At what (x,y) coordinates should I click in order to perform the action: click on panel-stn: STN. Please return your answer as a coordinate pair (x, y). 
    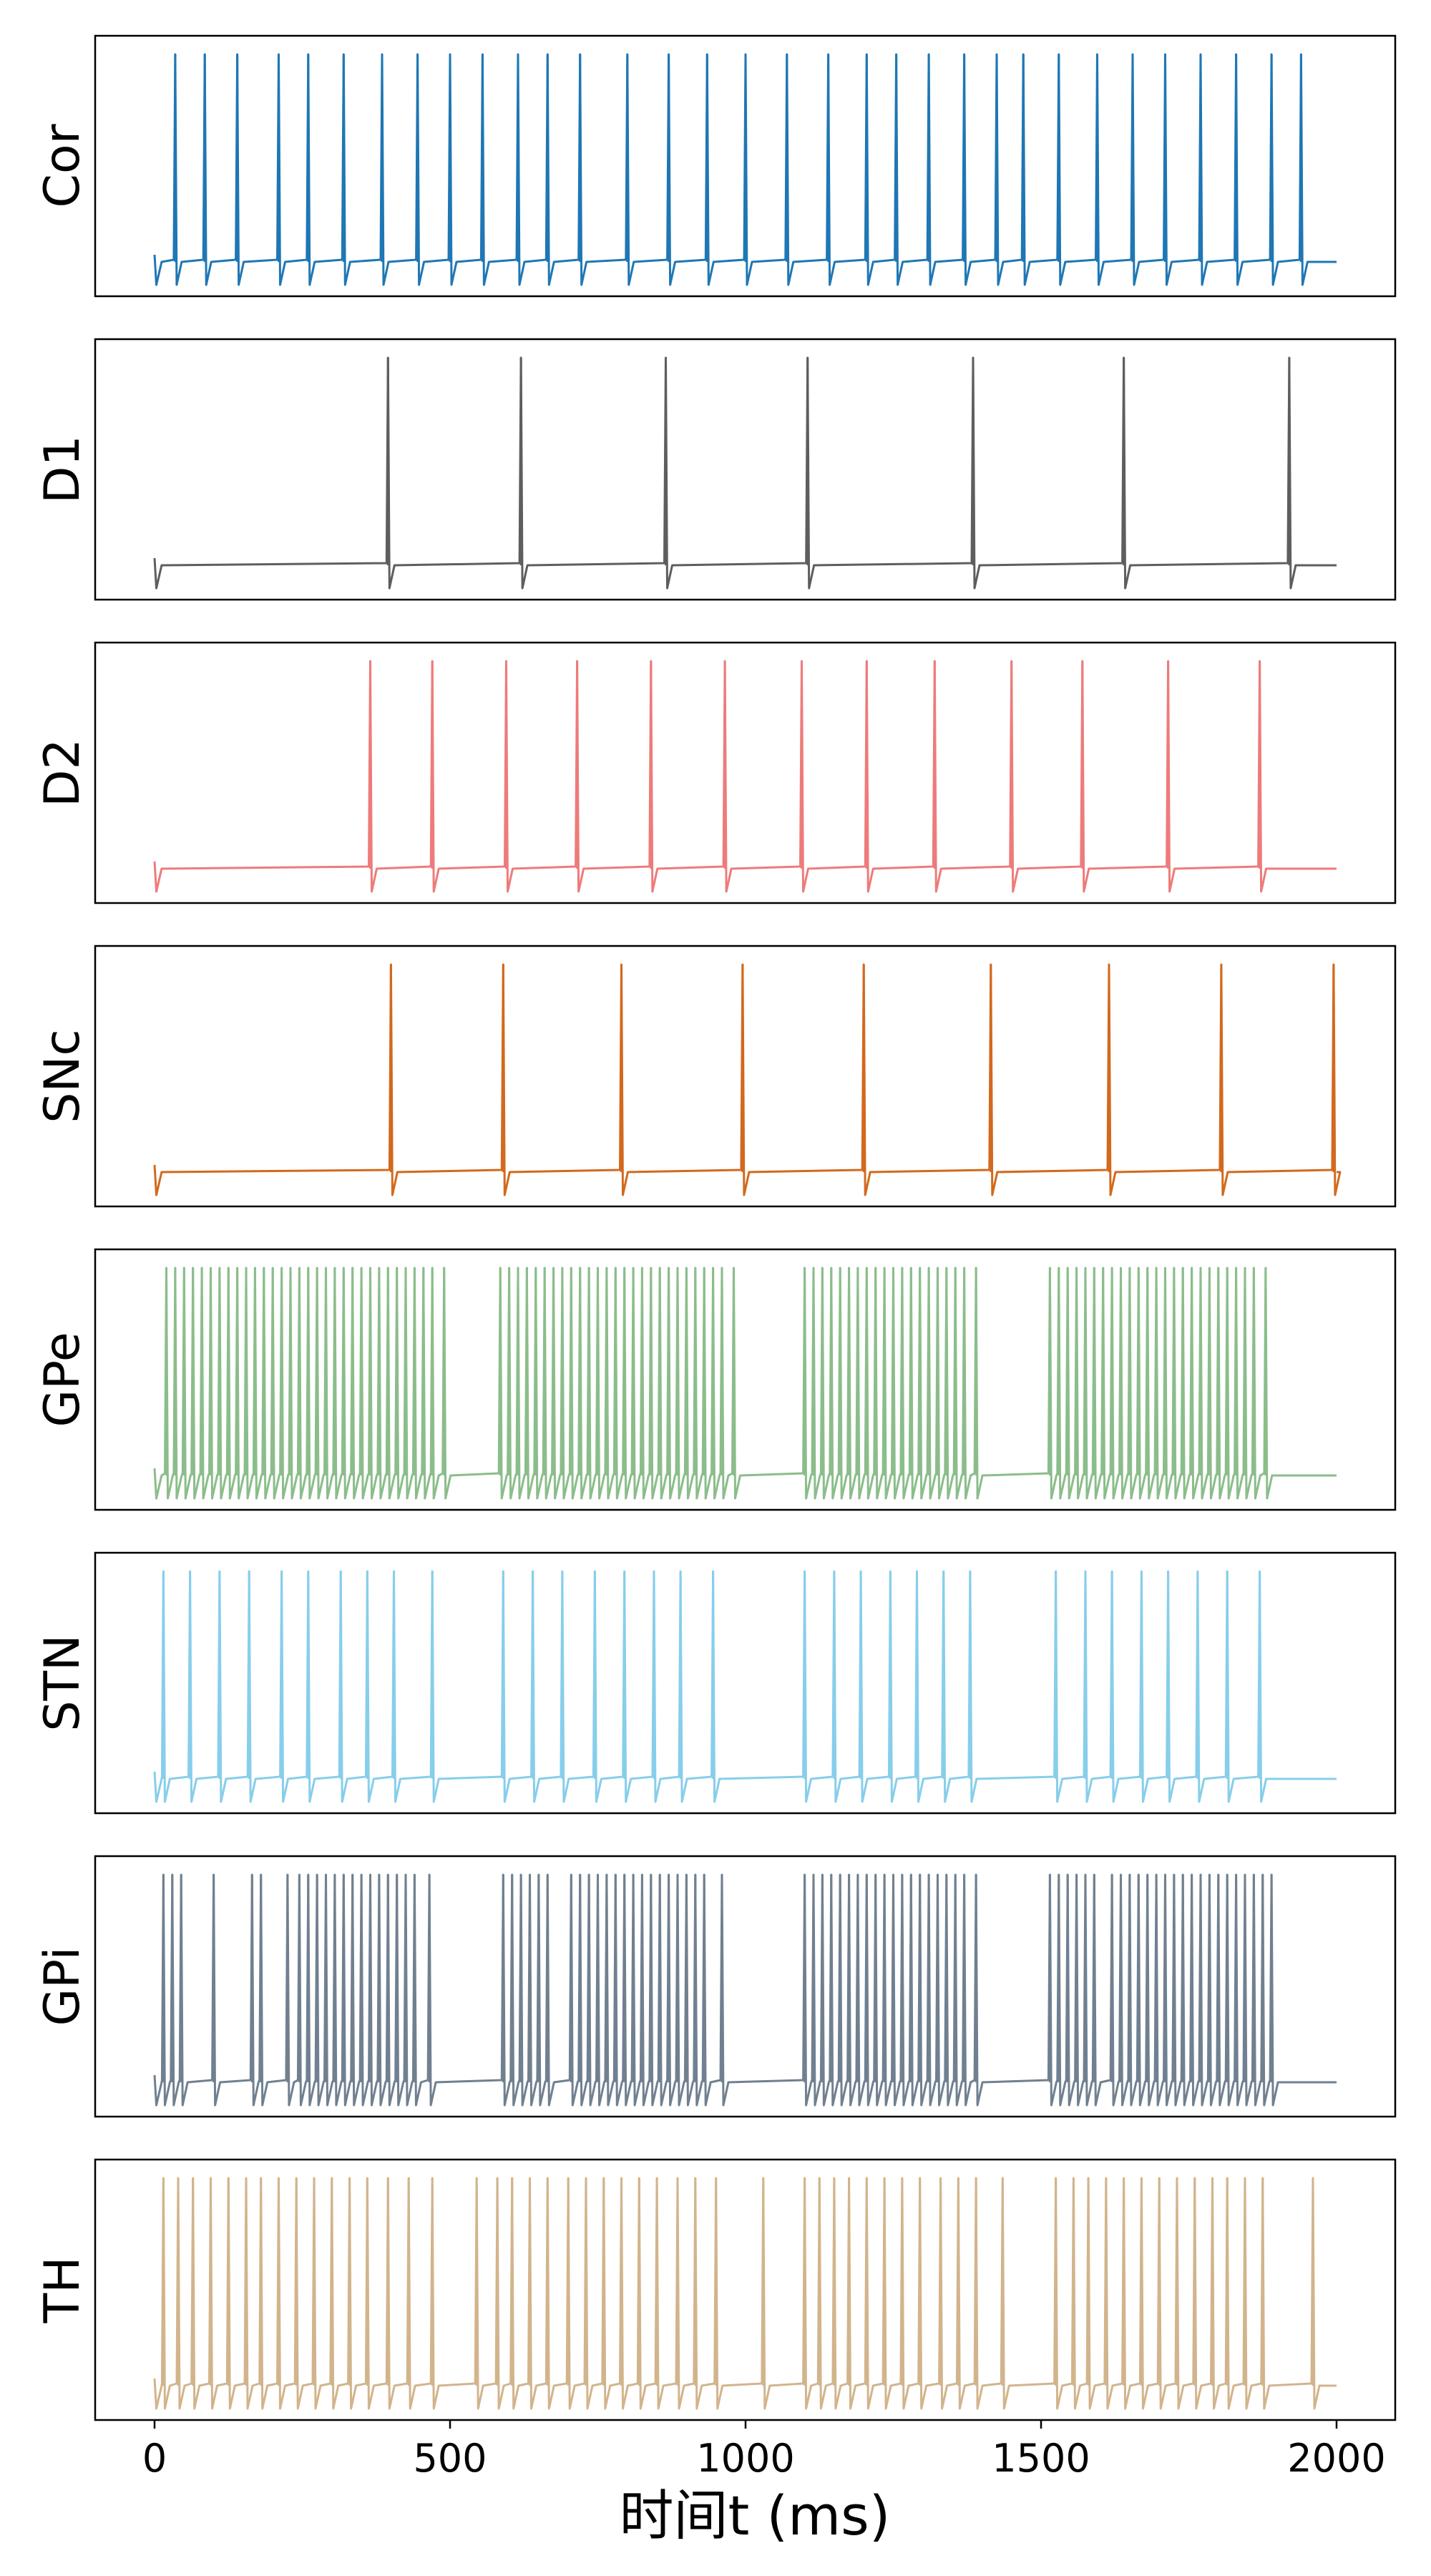
    Looking at the image, I should click on (715, 1683).